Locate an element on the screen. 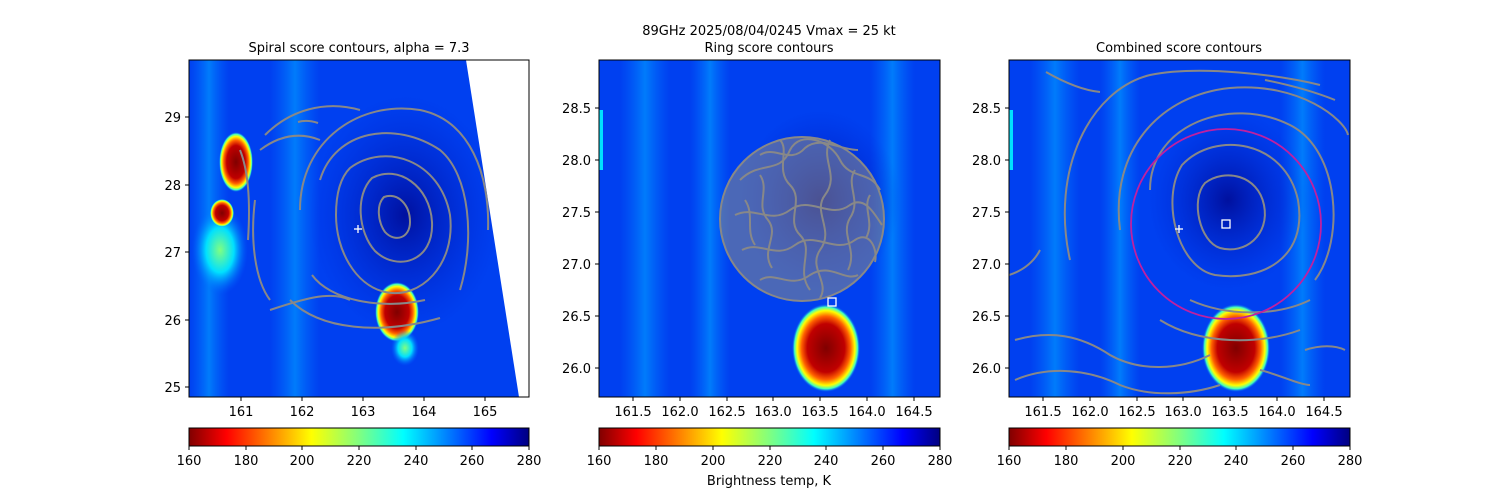 This screenshot has width=1500, height=500. panel-combined-circle is located at coordinates (1226, 224).